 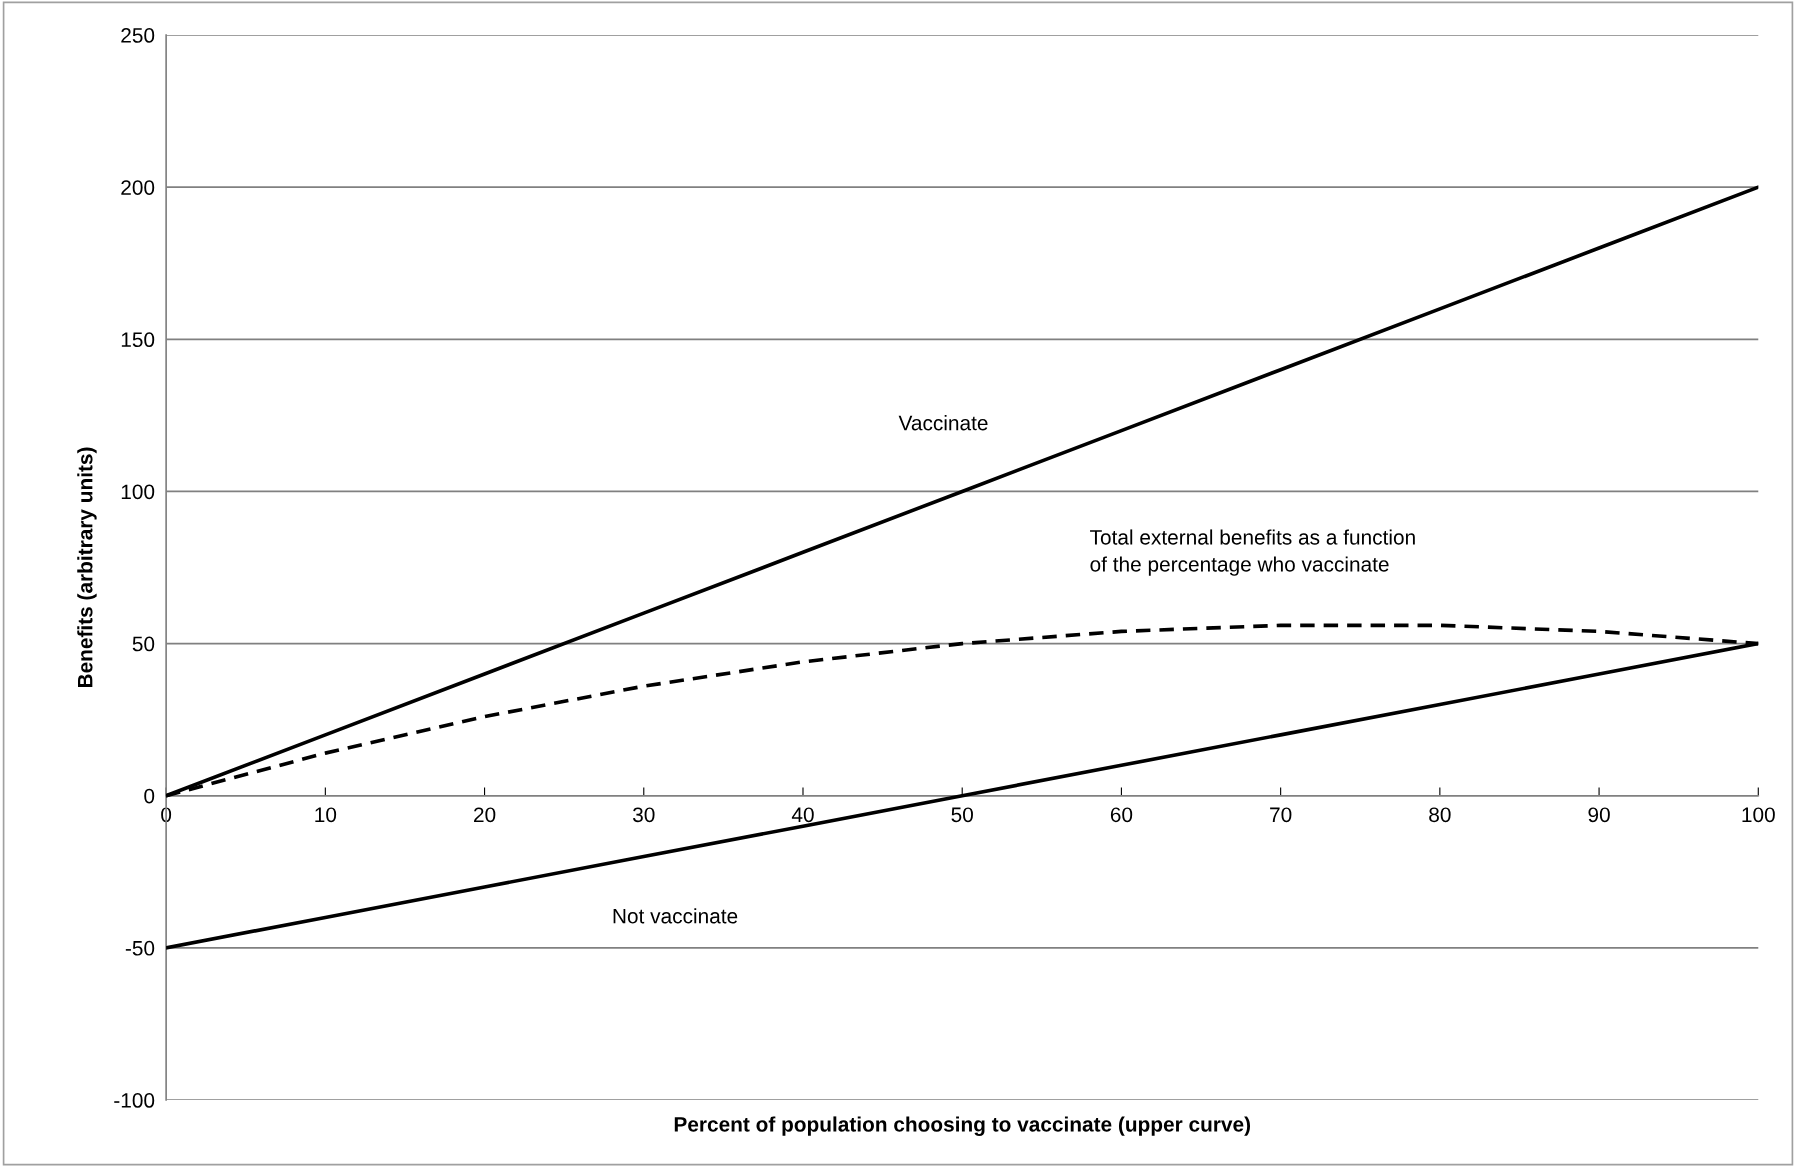 What do you see at coordinates (1758, 815) in the screenshot?
I see `x-tick-label: 100` at bounding box center [1758, 815].